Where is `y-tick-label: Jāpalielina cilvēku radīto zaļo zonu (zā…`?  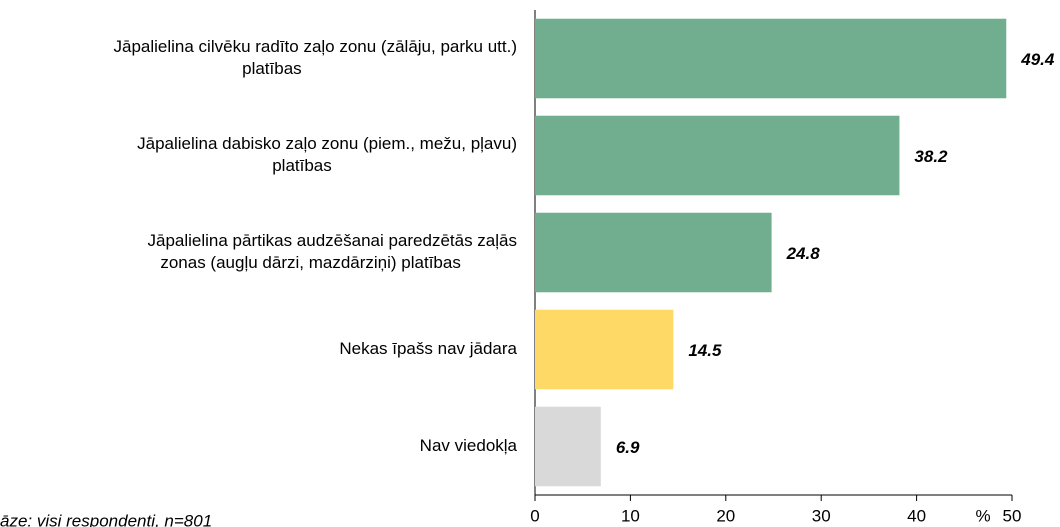 y-tick-label: Jāpalielina cilvēku radīto zaļo zonu (zā… is located at coordinates (316, 46).